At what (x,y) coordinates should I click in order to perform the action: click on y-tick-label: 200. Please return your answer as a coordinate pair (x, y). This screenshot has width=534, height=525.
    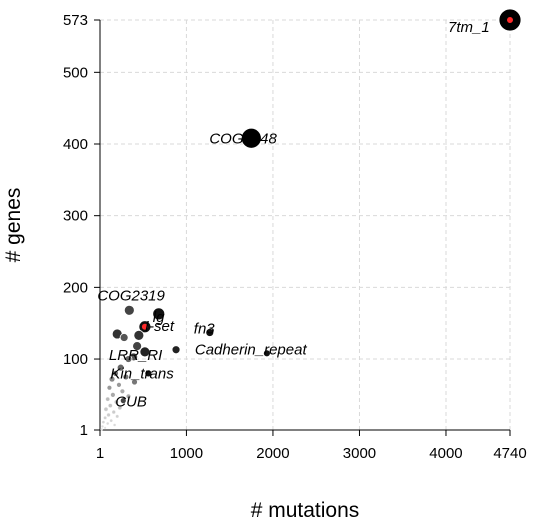
    Looking at the image, I should click on (75, 287).